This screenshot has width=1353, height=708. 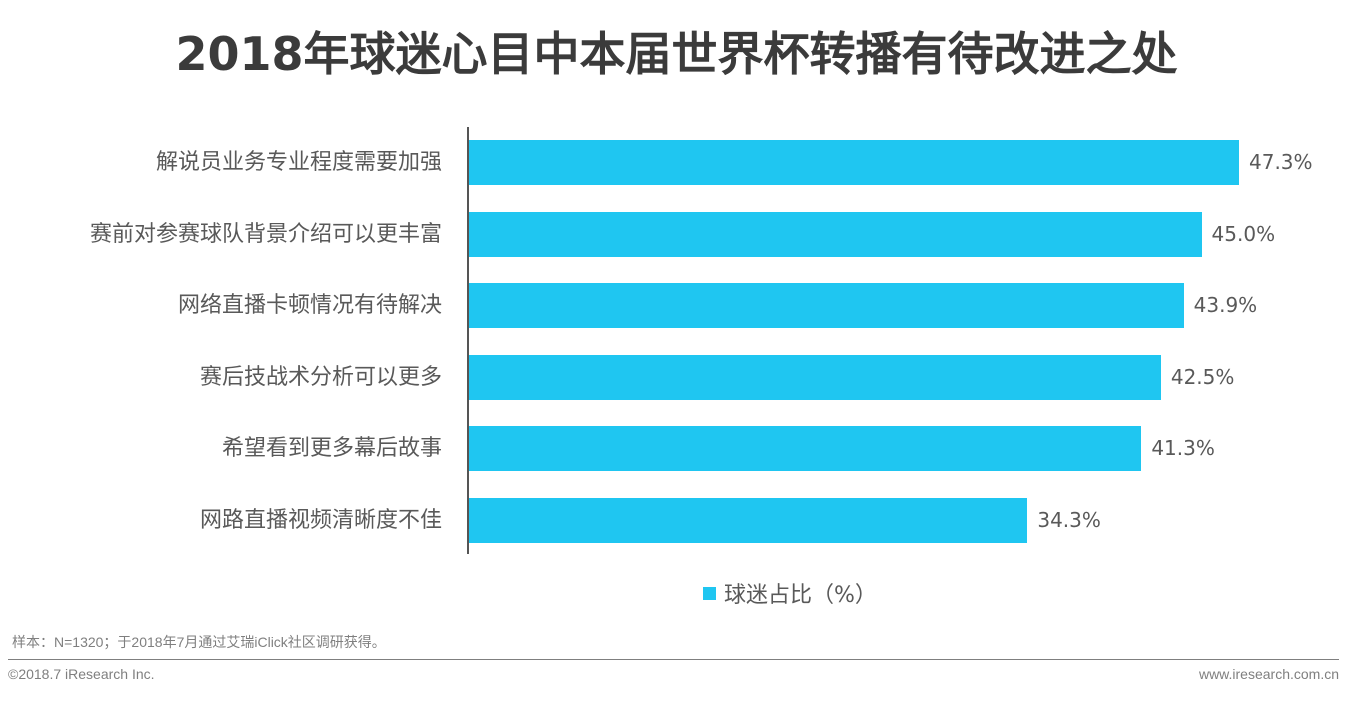 I want to click on category-label: 赛后技战术分析可以更多, so click(x=320, y=377).